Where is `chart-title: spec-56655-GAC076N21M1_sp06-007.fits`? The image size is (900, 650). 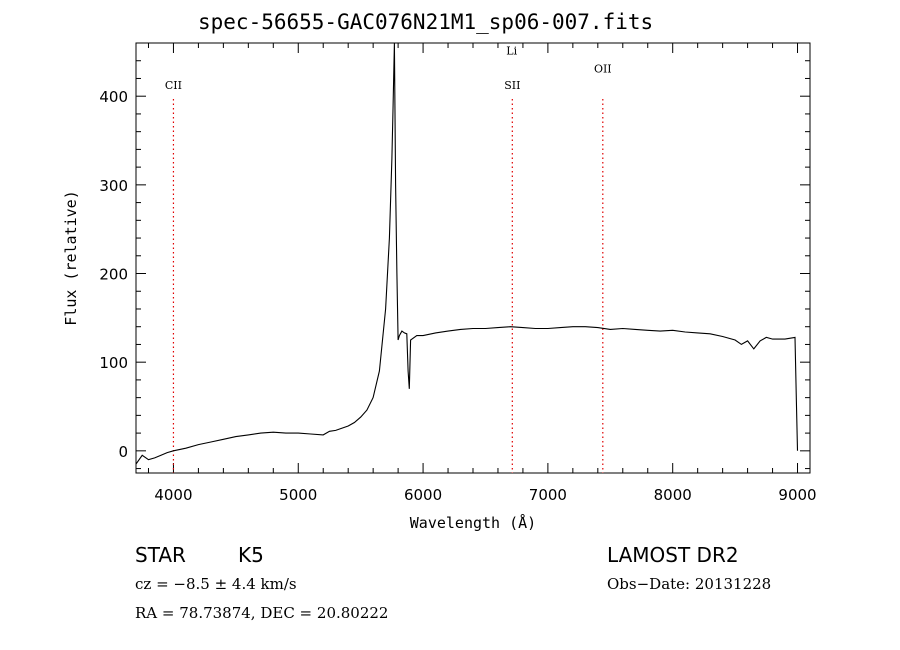 chart-title: spec-56655-GAC076N21M1_sp06-007.fits is located at coordinates (426, 22).